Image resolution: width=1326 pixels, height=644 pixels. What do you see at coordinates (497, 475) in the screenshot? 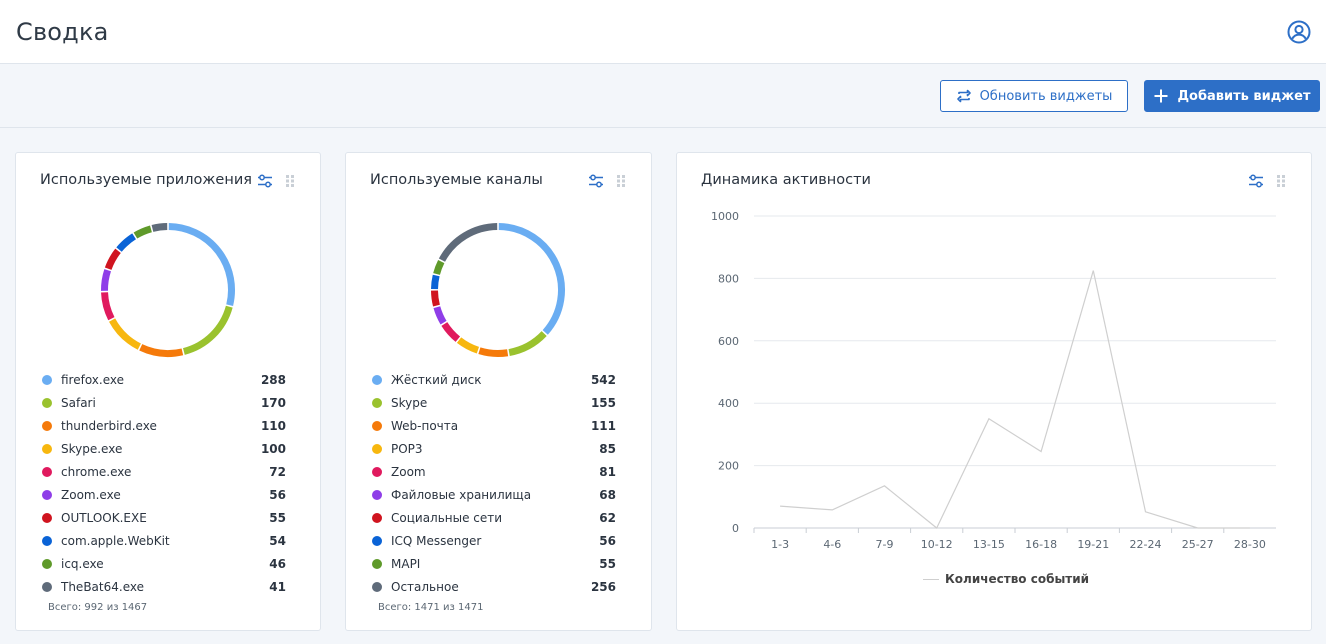
I see `legend-item: Zoom 81` at bounding box center [497, 475].